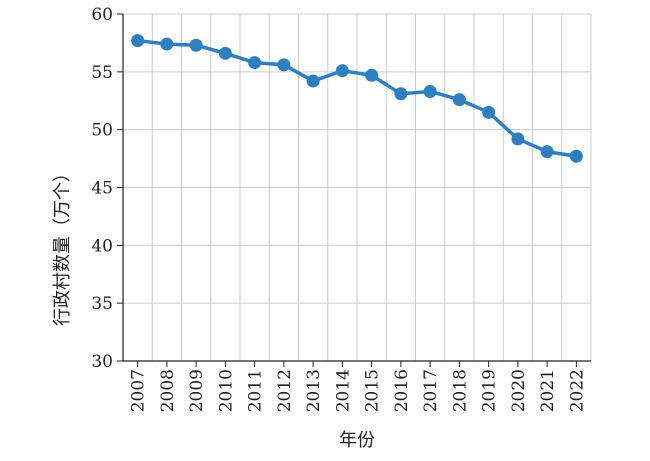 This screenshot has width=650, height=461. What do you see at coordinates (102, 304) in the screenshot?
I see `y-tick-label: 35` at bounding box center [102, 304].